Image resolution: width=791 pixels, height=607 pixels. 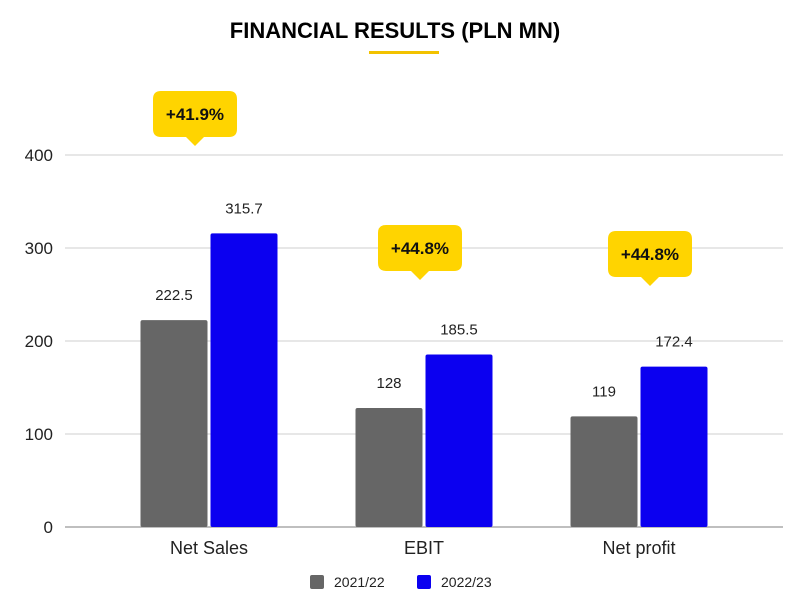 I want to click on bar-2021-22-net-sales, so click(x=174, y=423).